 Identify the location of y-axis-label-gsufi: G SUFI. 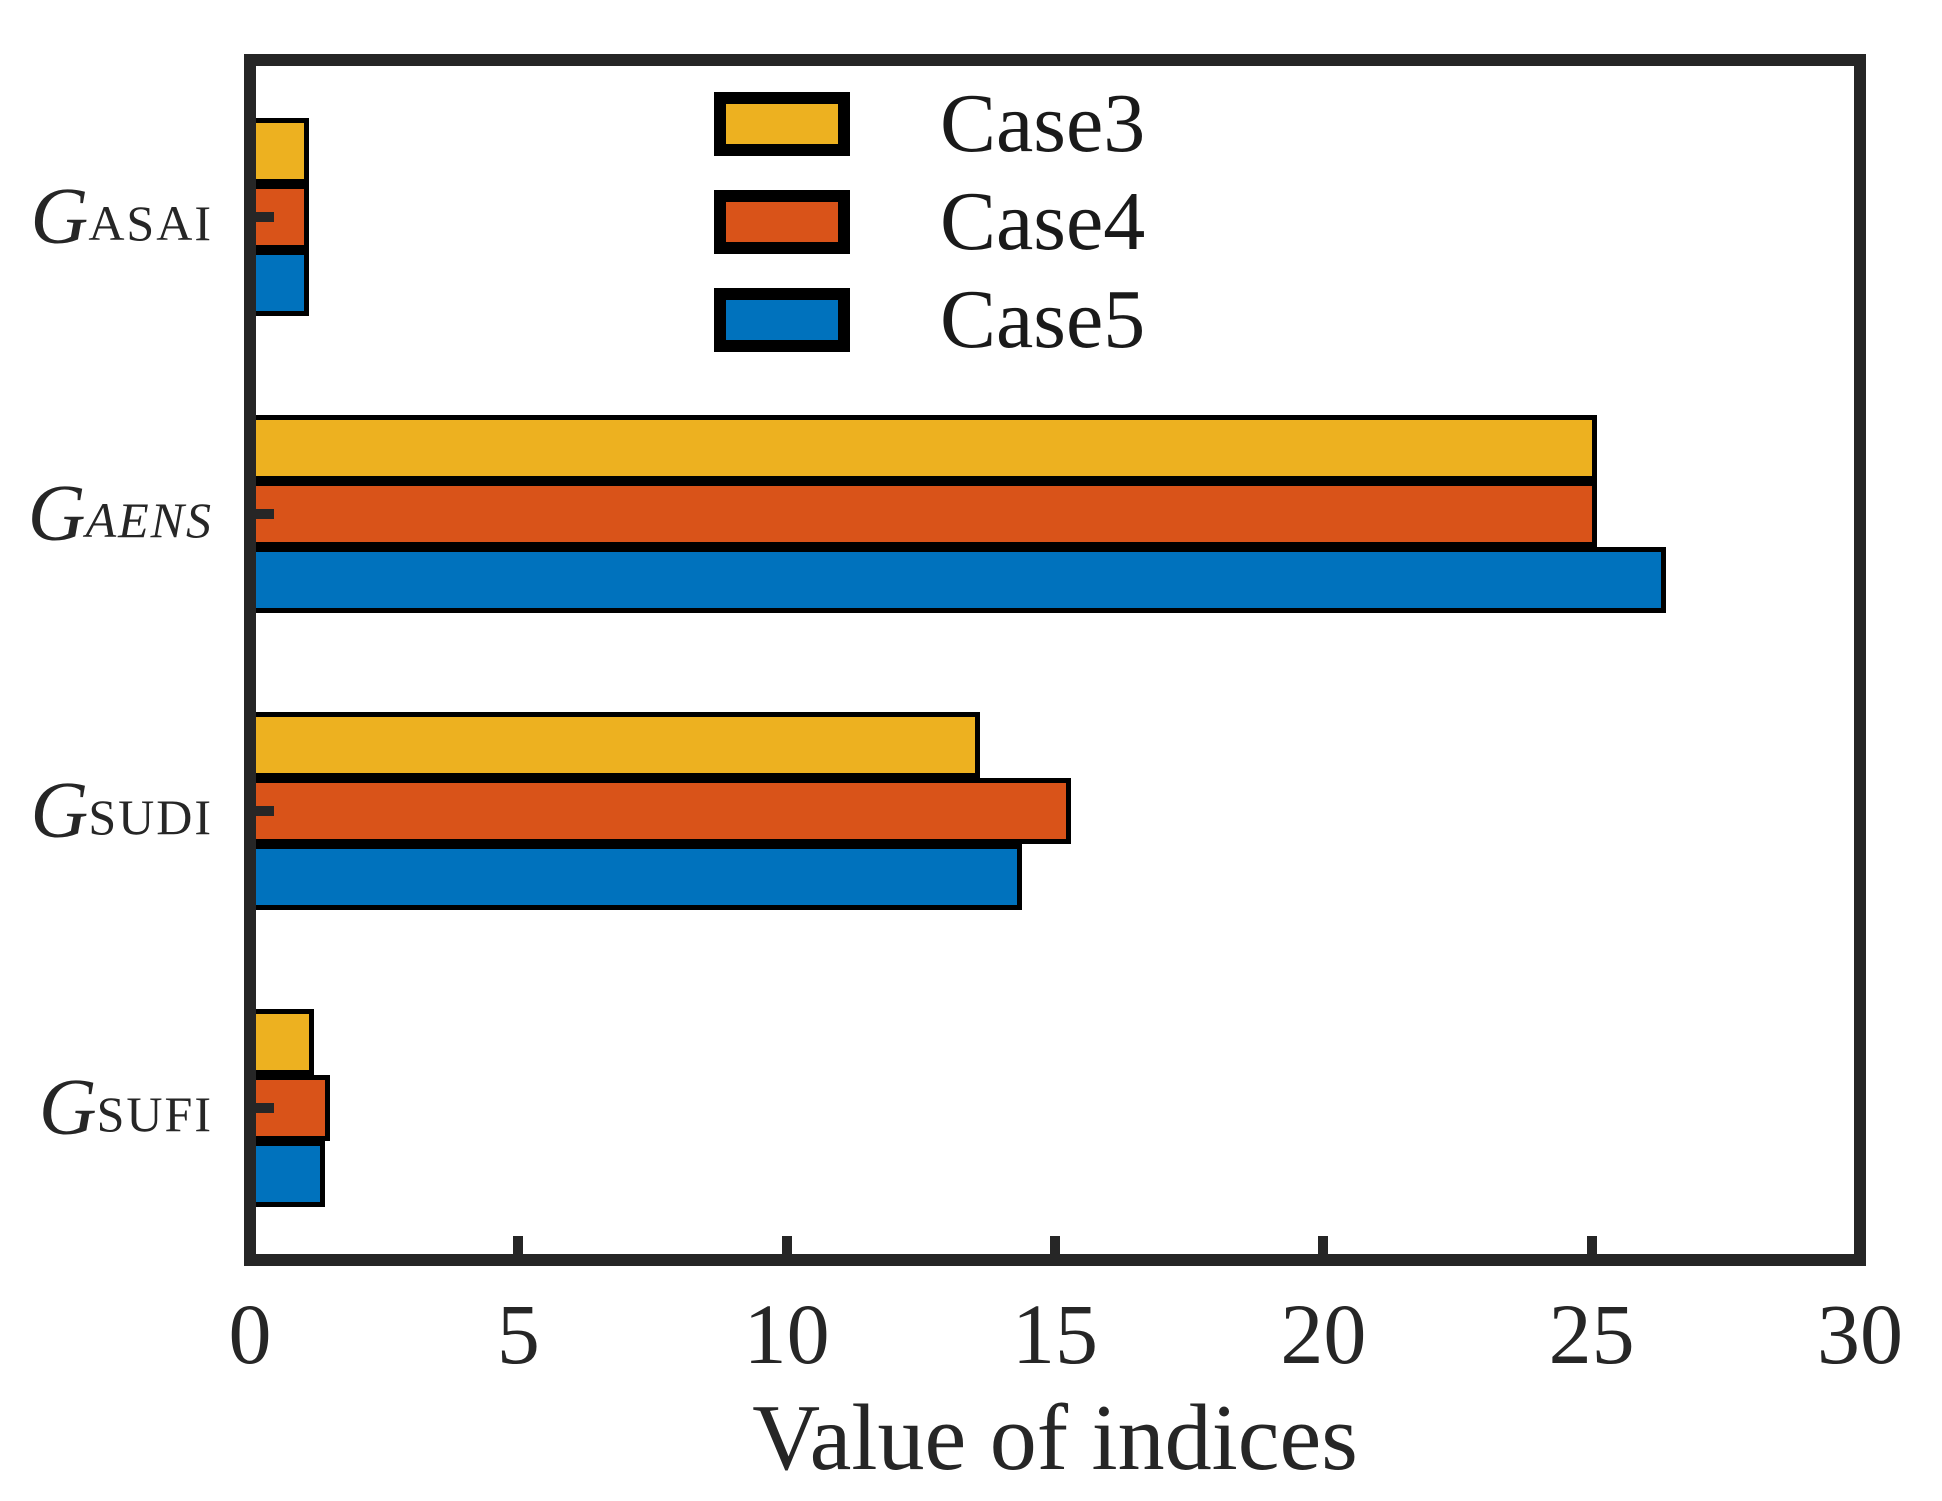
(106, 1108).